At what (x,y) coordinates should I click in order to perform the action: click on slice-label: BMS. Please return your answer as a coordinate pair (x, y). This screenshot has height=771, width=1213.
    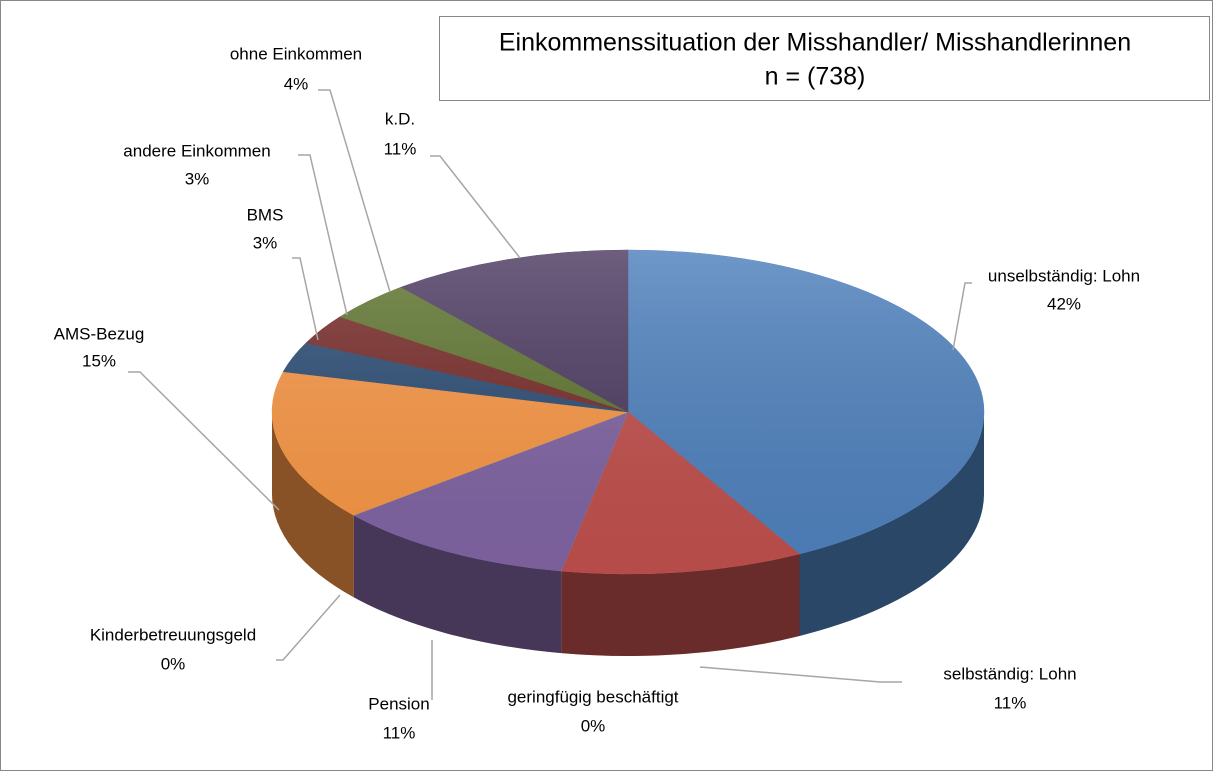
    Looking at the image, I should click on (265, 214).